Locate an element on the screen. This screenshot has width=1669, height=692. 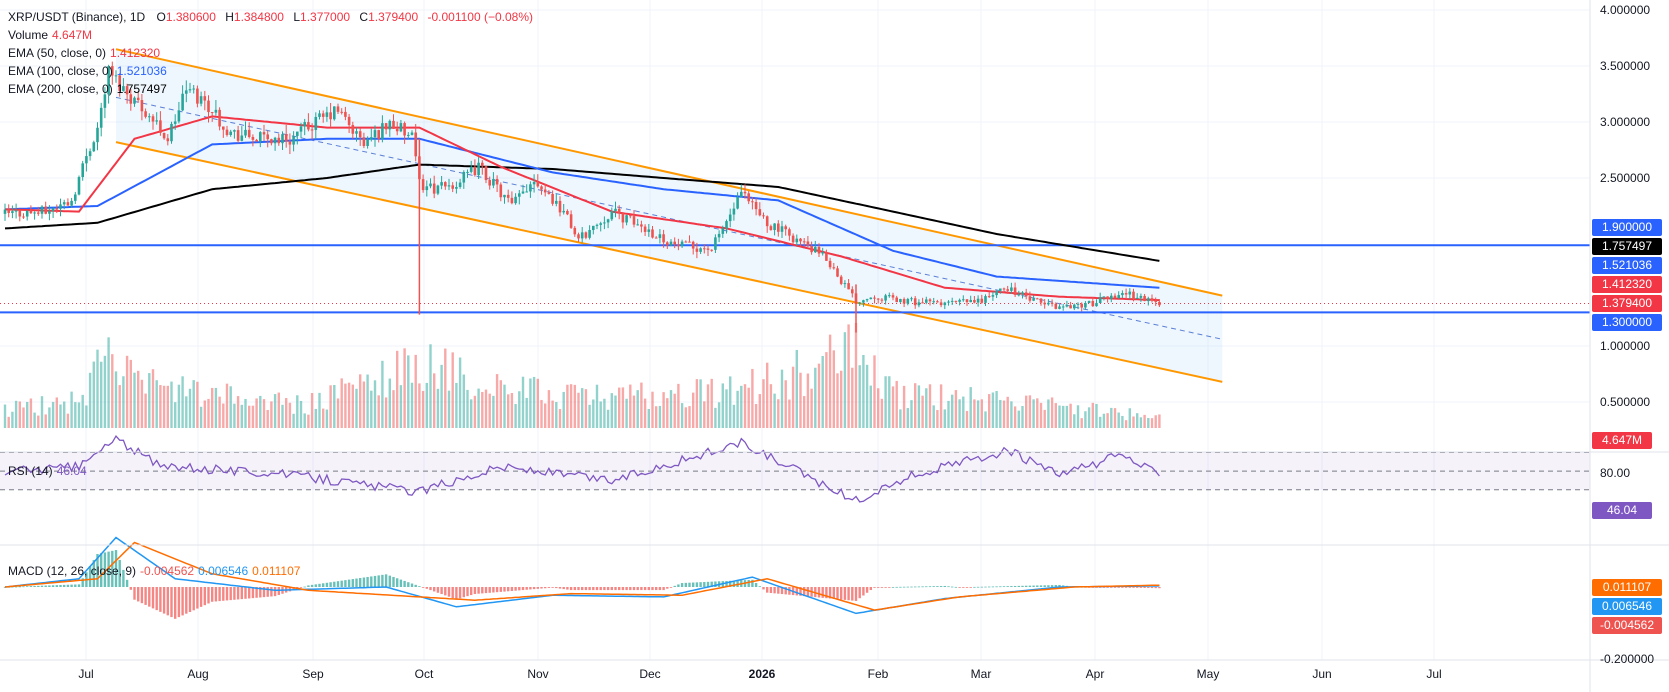
volume-legend: Volume 4.647M is located at coordinates (50, 35).